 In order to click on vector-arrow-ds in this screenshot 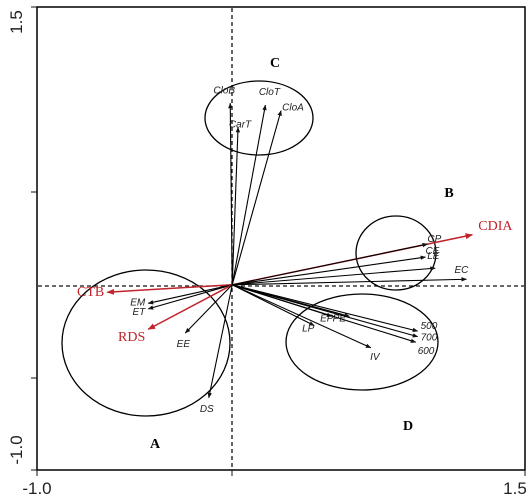, I will do `click(220, 341)`.